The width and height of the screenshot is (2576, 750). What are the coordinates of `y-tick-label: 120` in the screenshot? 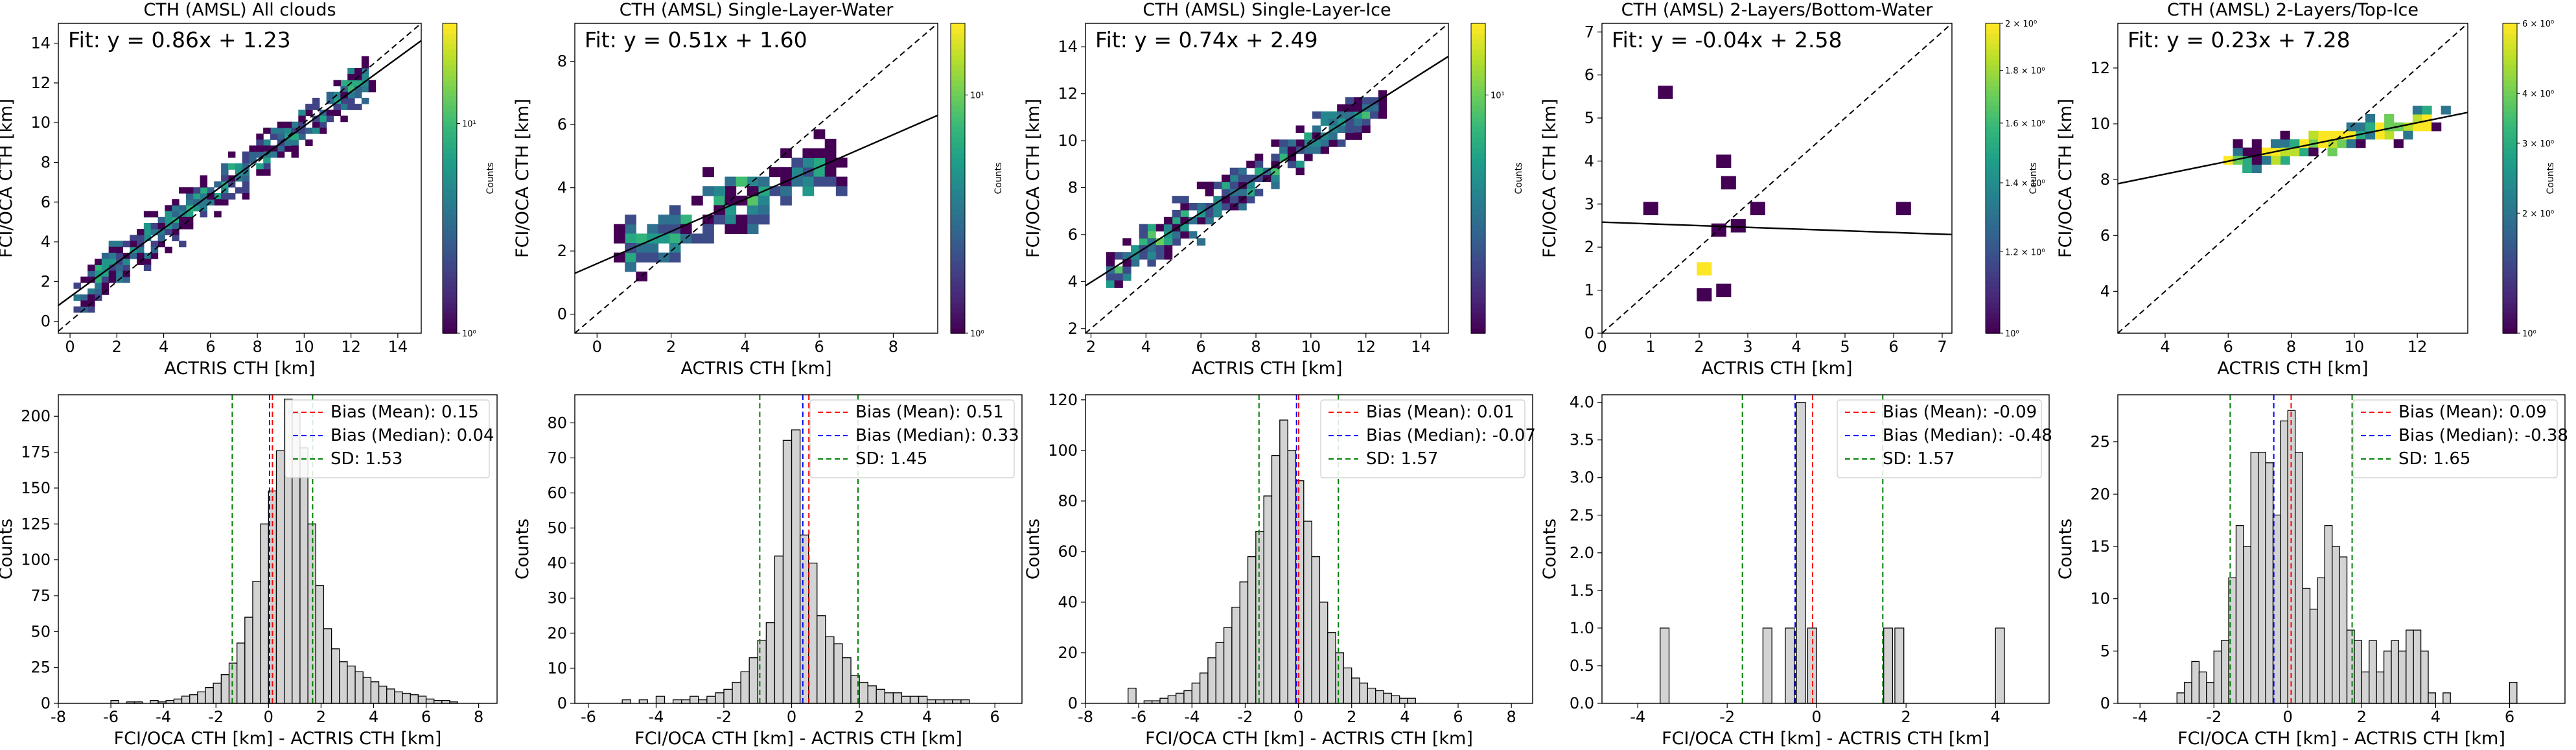 It's located at (1063, 400).